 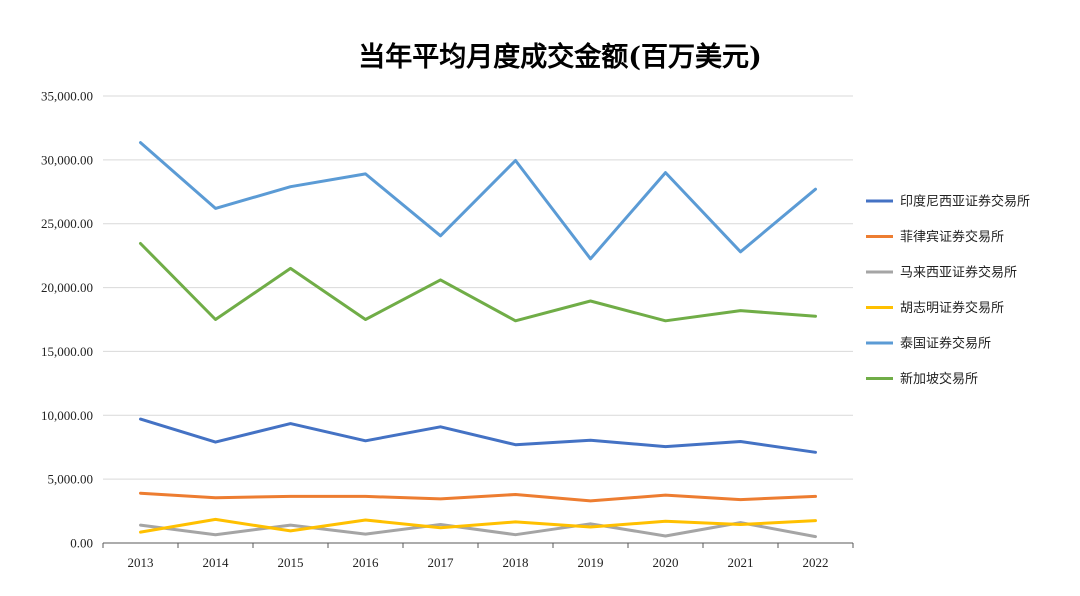 I want to click on y-tick-label: 15,000.00, so click(x=67, y=351).